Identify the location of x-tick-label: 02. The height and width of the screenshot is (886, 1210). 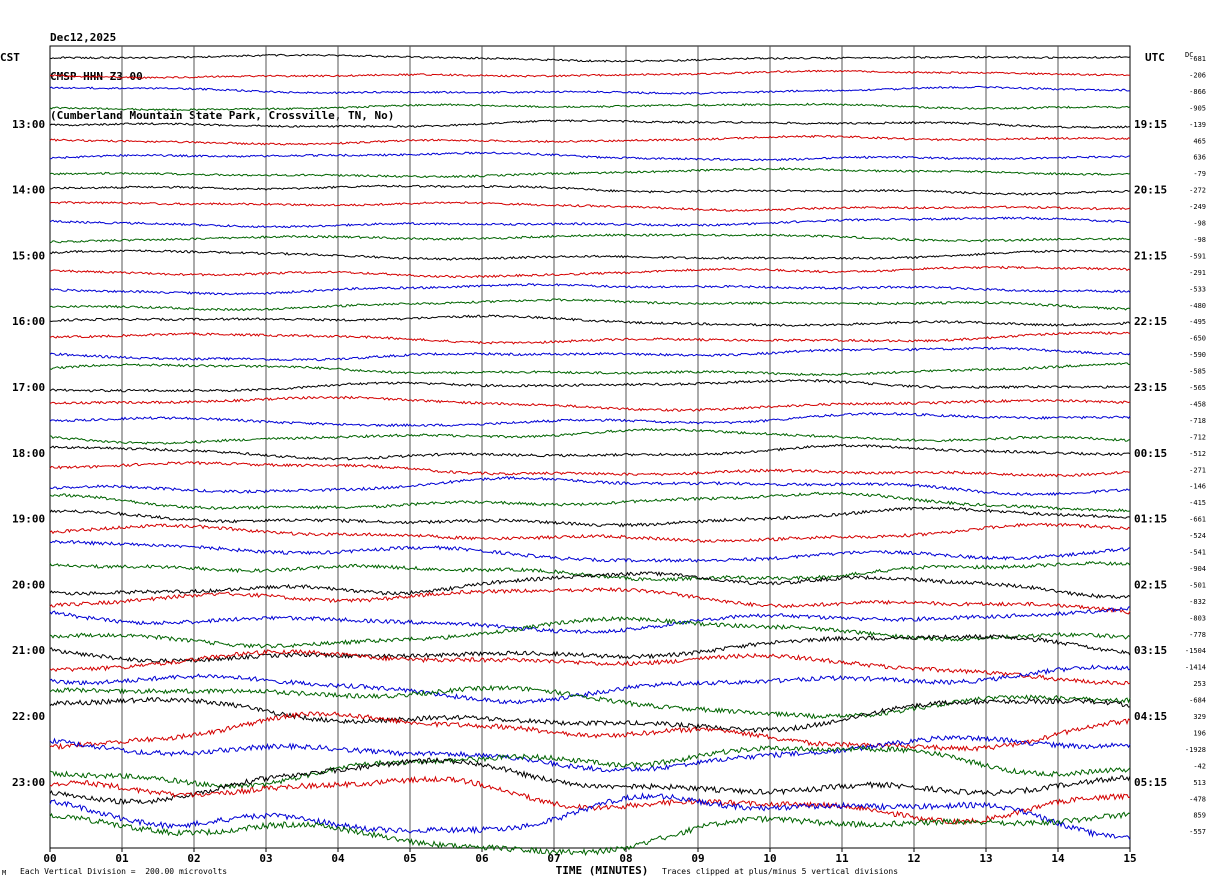
(193, 858).